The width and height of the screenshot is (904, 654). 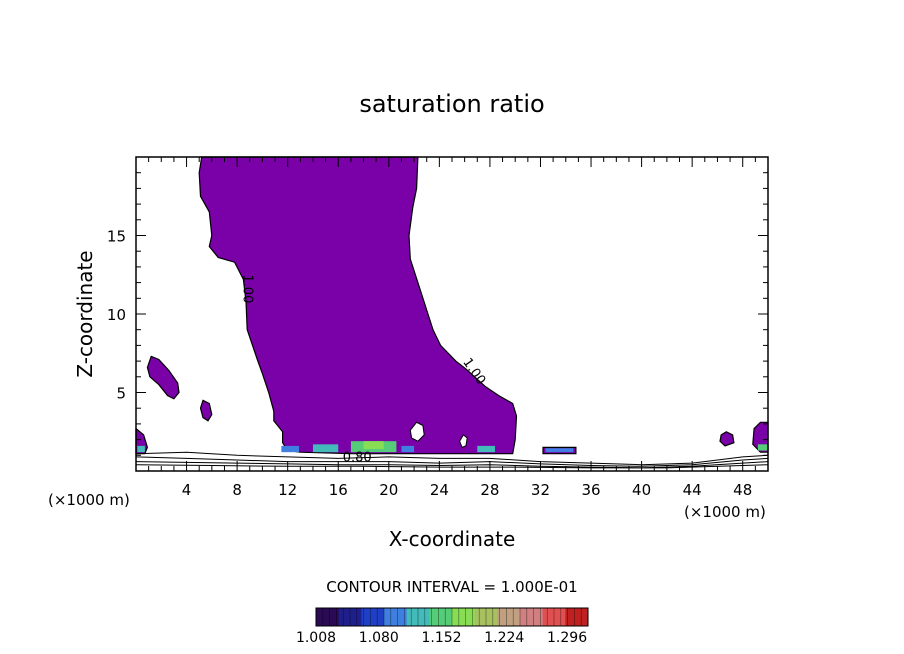 What do you see at coordinates (121, 394) in the screenshot?
I see `y-tick-label-5: 5` at bounding box center [121, 394].